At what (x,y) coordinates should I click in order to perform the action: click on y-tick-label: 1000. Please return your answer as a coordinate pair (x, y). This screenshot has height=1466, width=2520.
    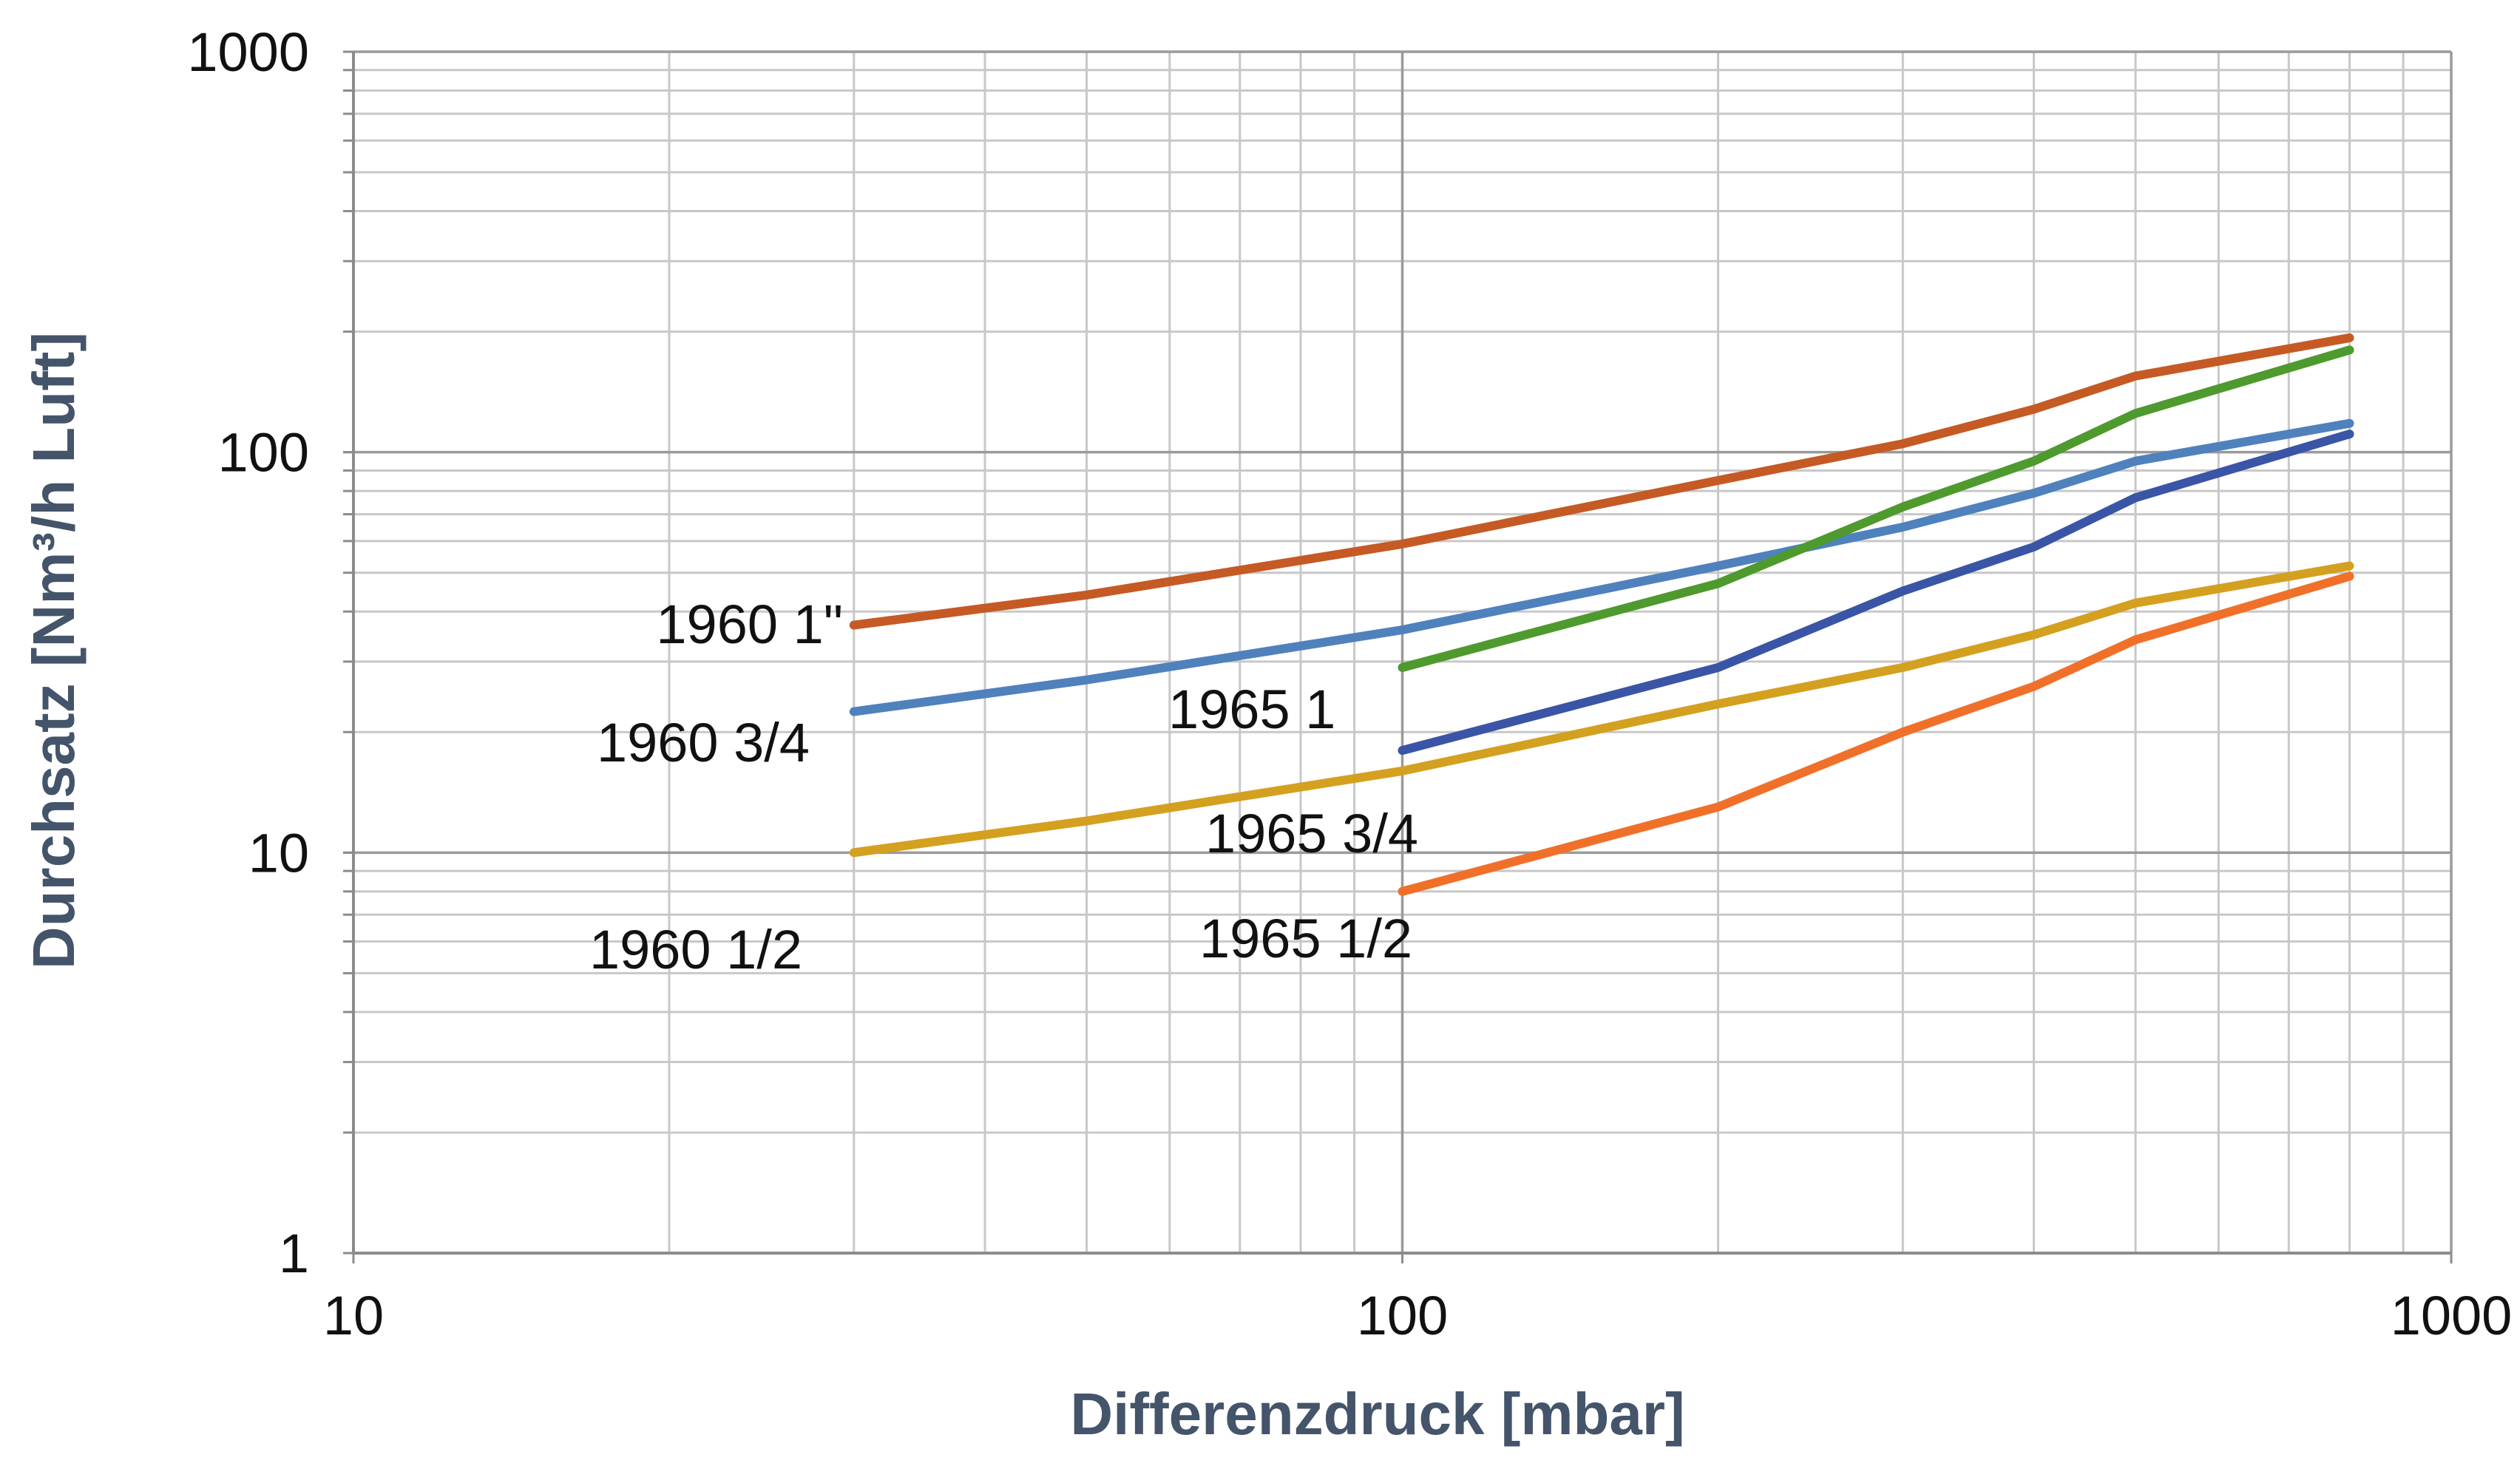
    Looking at the image, I should click on (248, 52).